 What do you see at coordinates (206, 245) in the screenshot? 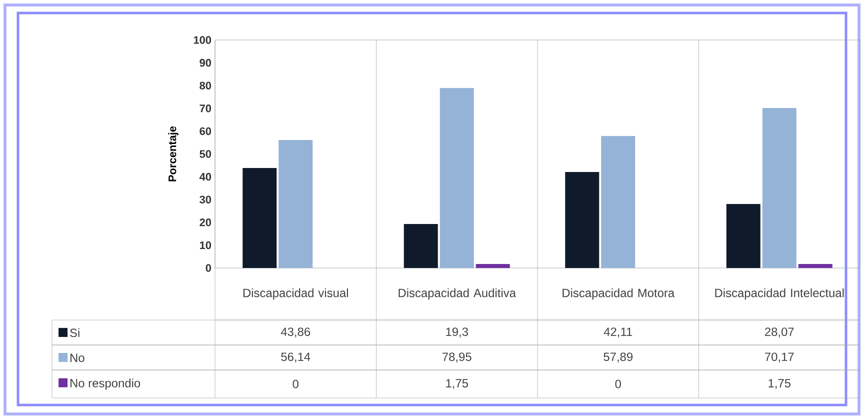
I see `y-tick-label: 10` at bounding box center [206, 245].